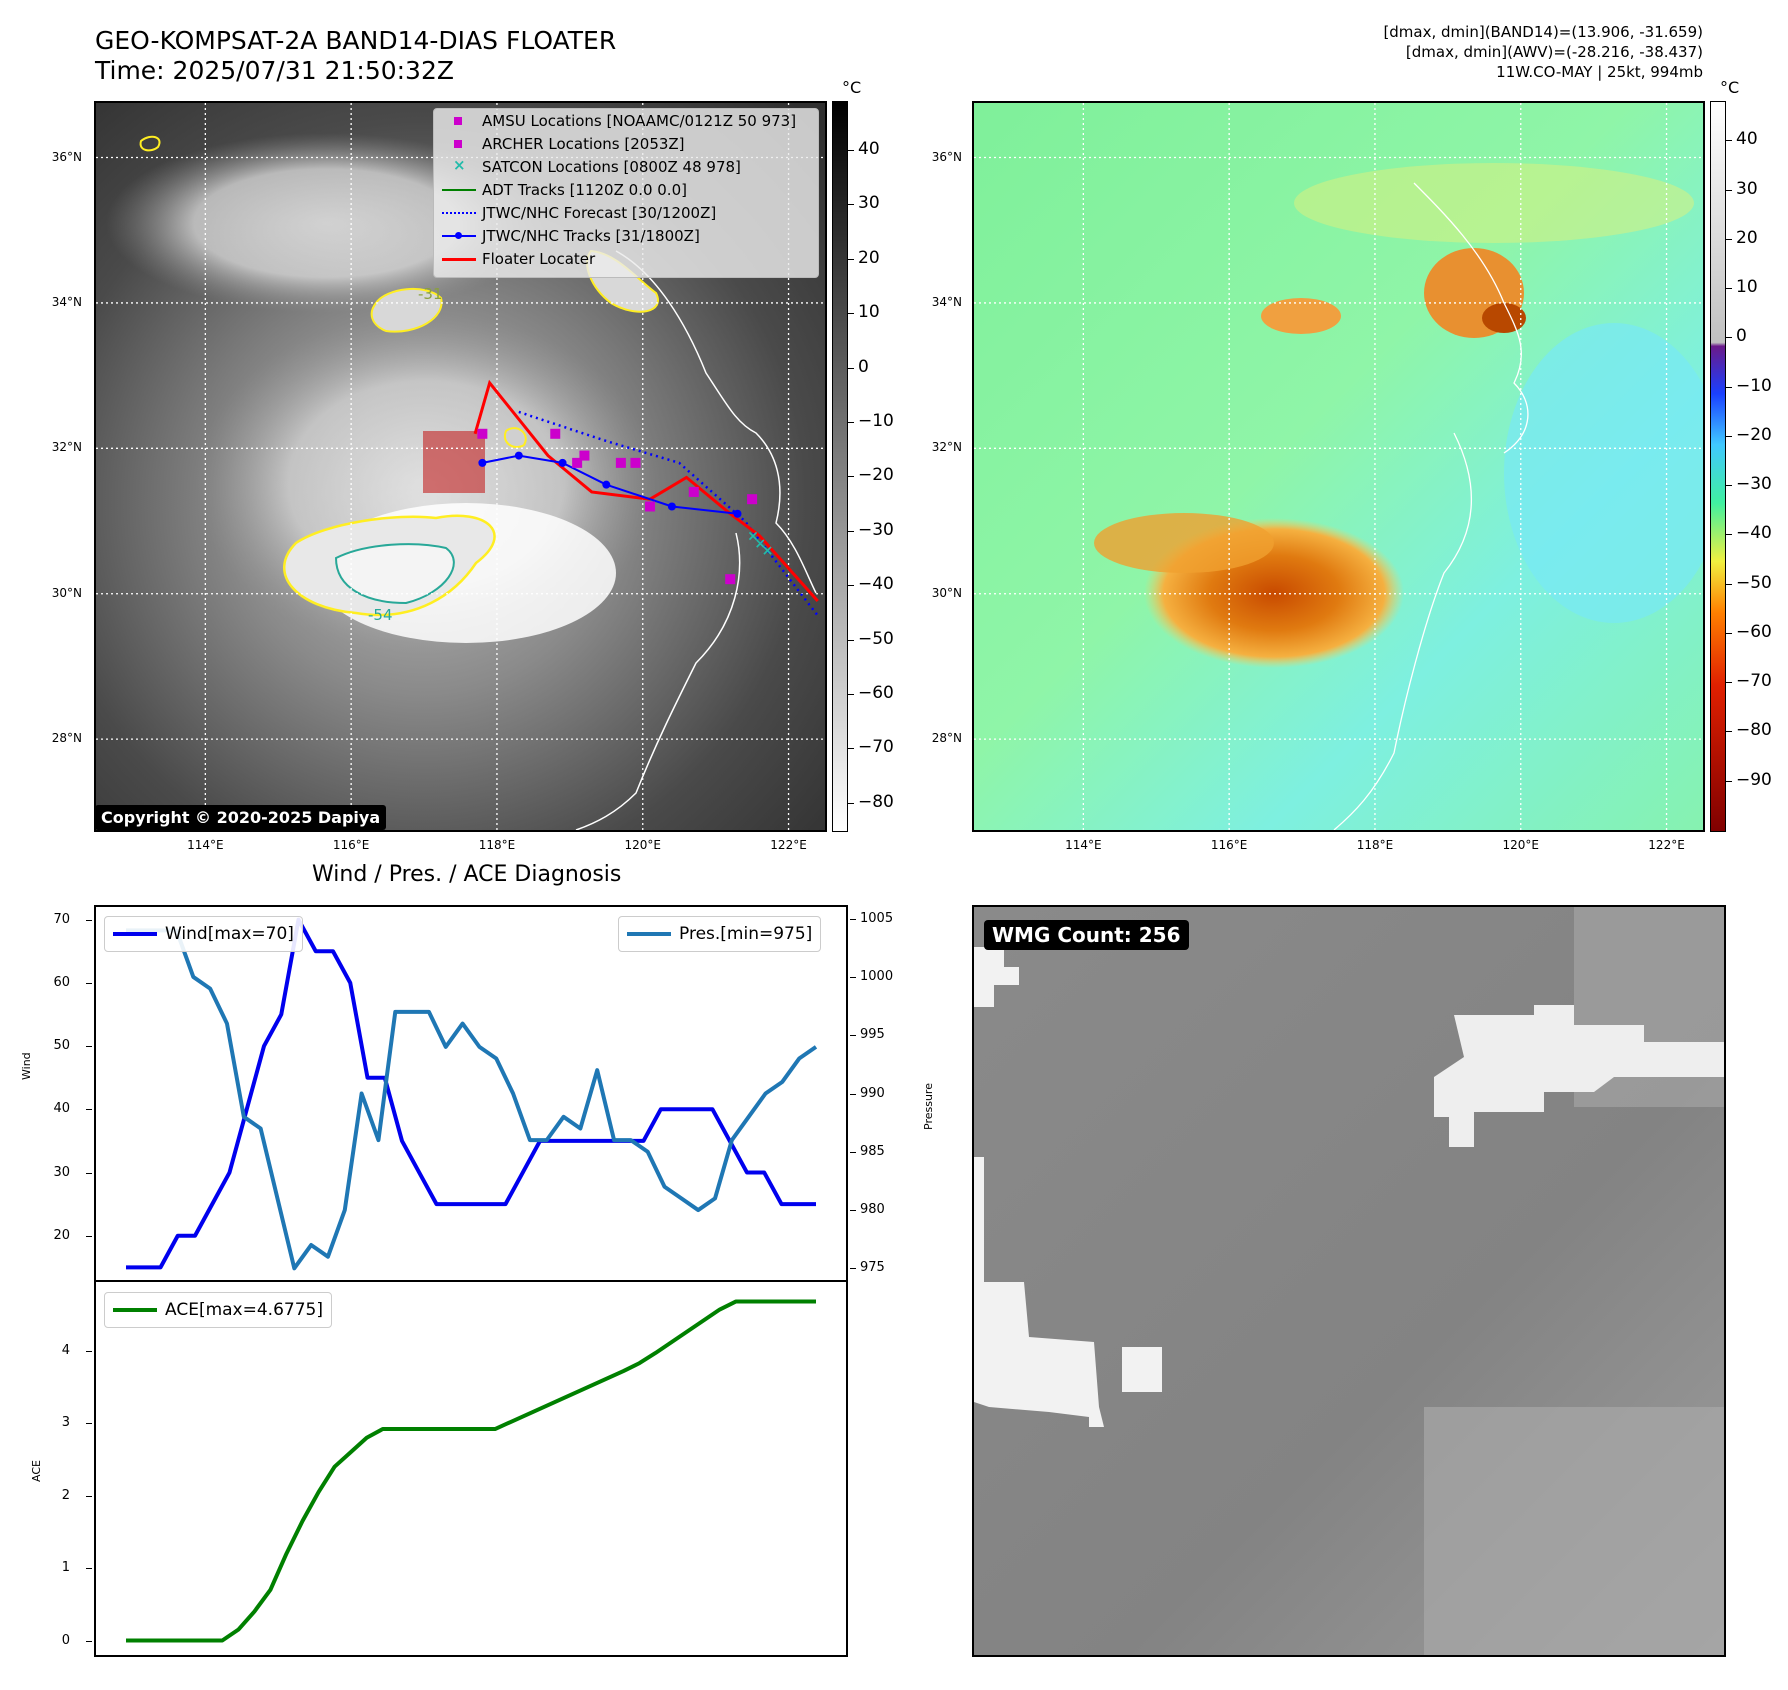  I want to click on wv-moist-band, so click(1603, 473).